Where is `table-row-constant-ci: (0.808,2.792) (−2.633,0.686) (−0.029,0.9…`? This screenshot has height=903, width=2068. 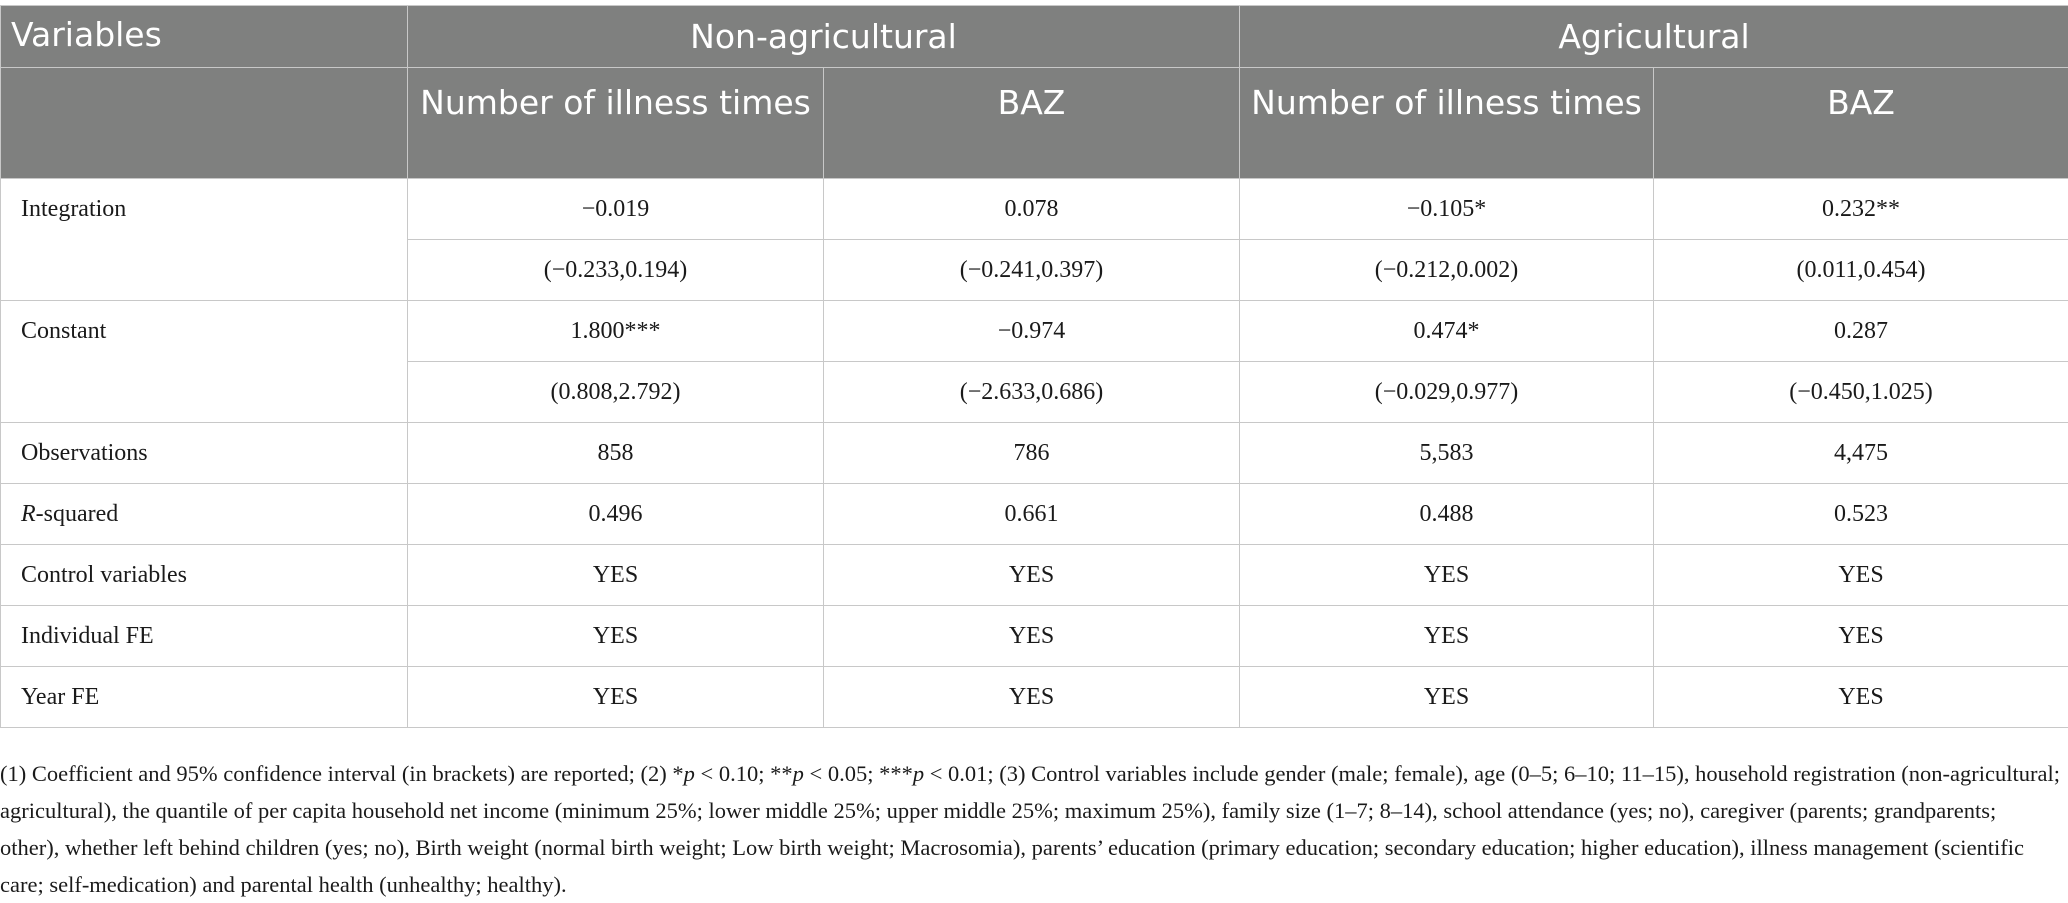
table-row-constant-ci: (0.808,2.792) (−2.633,0.686) (−0.029,0.9… is located at coordinates (1034, 392).